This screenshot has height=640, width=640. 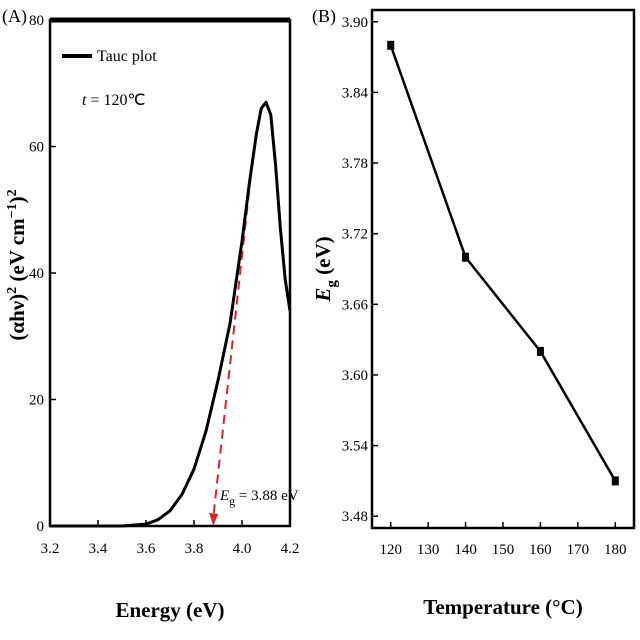 What do you see at coordinates (615, 550) in the screenshot?
I see `b-xtick-label-6: 180` at bounding box center [615, 550].